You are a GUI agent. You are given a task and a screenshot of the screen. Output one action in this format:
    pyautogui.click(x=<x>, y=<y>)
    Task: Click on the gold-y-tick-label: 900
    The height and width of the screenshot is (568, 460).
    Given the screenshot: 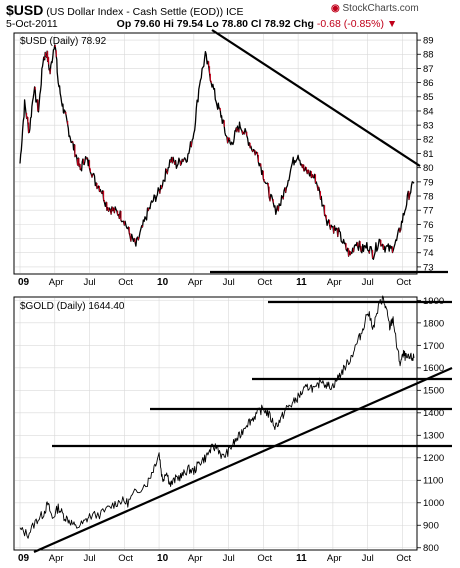 What is the action you would take?
    pyautogui.click(x=431, y=526)
    